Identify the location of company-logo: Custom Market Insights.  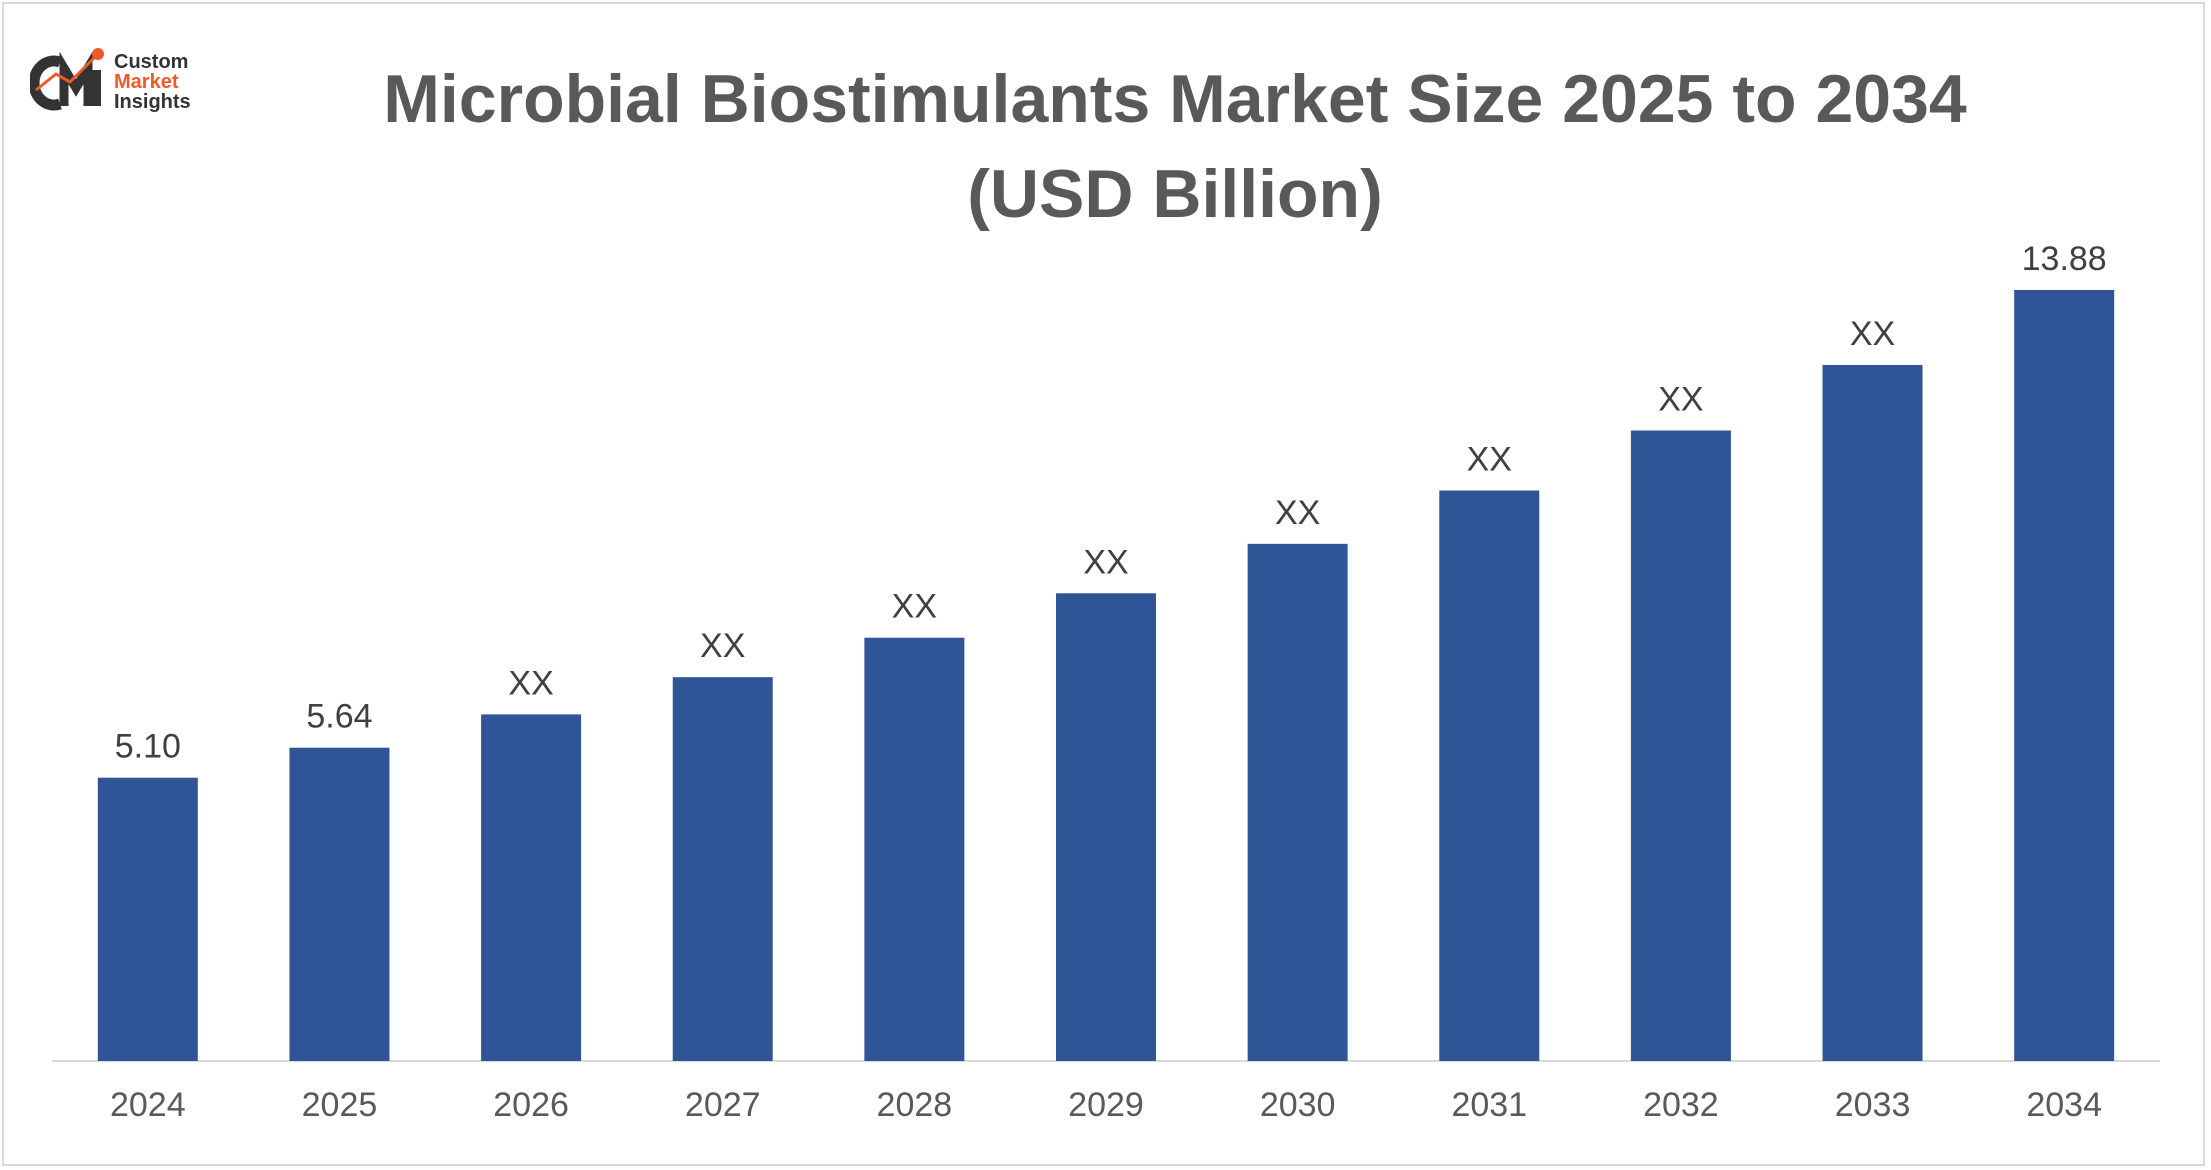
(122, 79).